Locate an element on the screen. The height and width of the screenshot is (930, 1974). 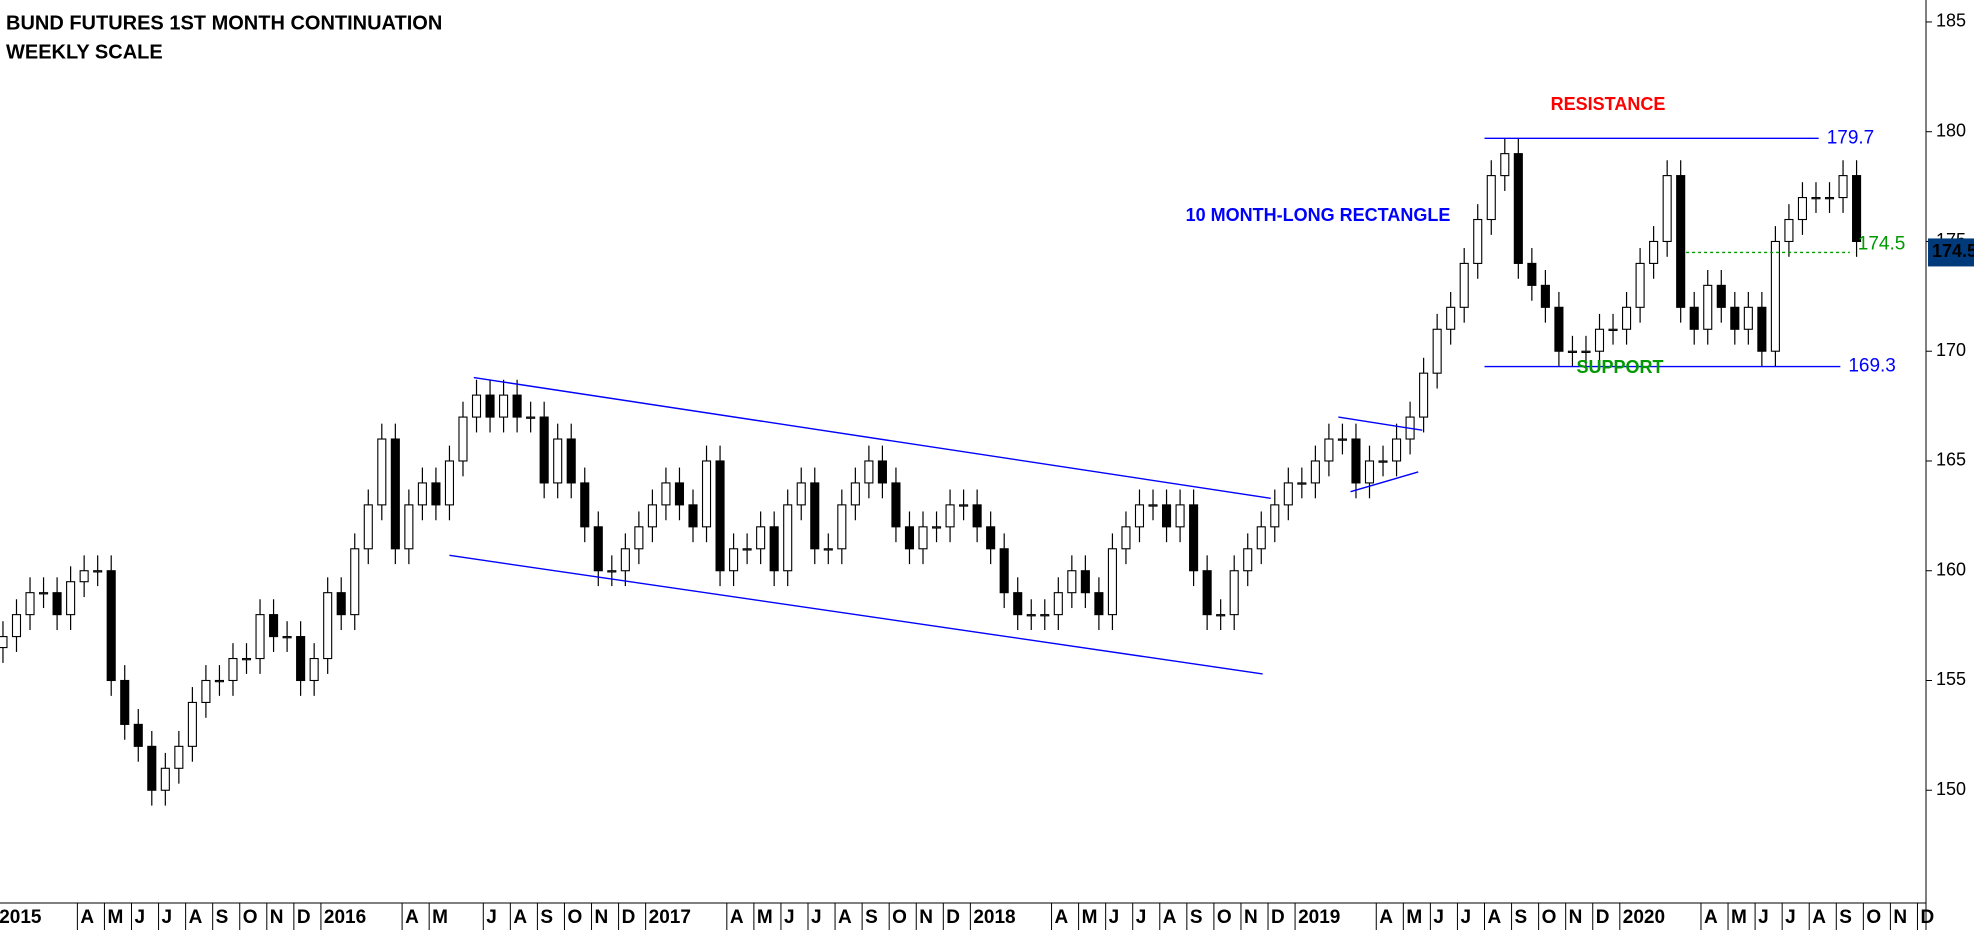
x-tick-label: 2019 is located at coordinates (1319, 917).